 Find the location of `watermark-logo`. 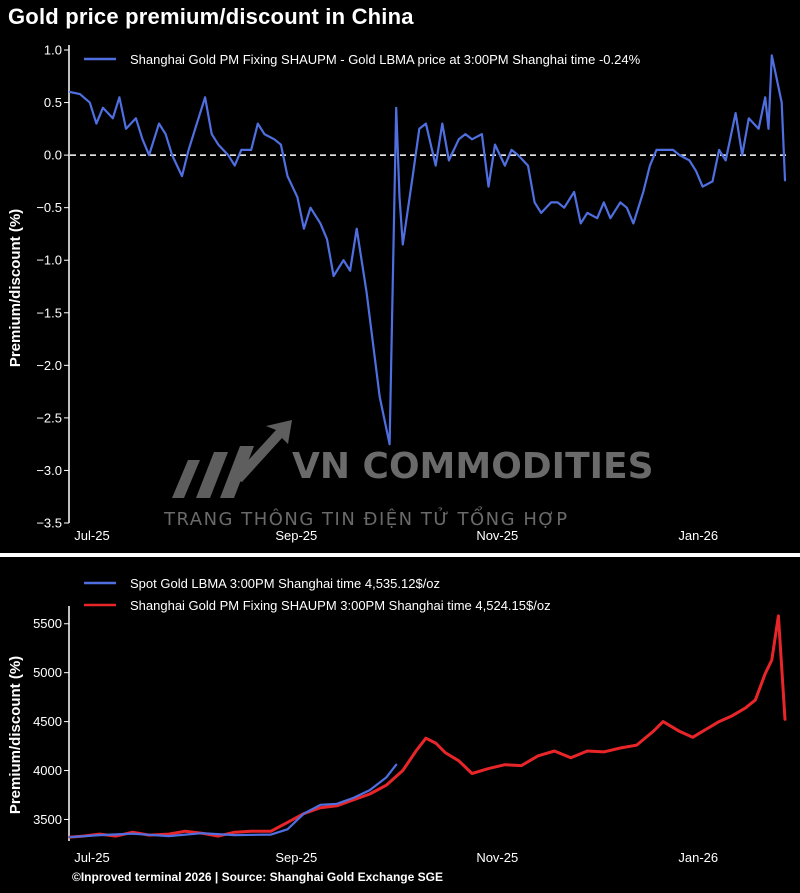

watermark-logo is located at coordinates (232, 459).